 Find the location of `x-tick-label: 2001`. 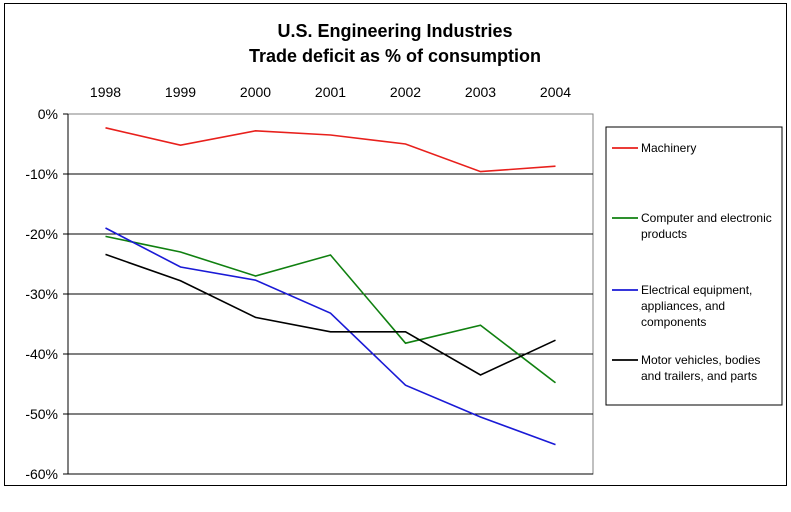

x-tick-label: 2001 is located at coordinates (330, 92).